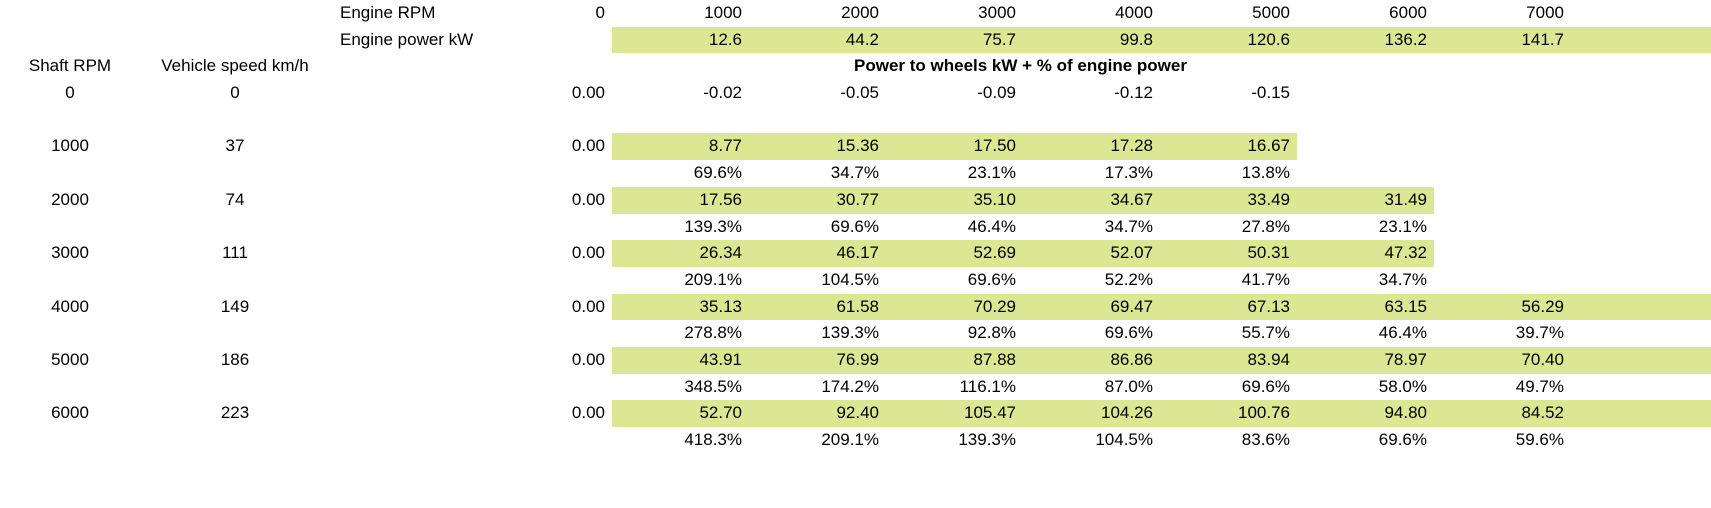 The width and height of the screenshot is (1711, 508). What do you see at coordinates (1539, 439) in the screenshot?
I see `percent-value: 59.6%` at bounding box center [1539, 439].